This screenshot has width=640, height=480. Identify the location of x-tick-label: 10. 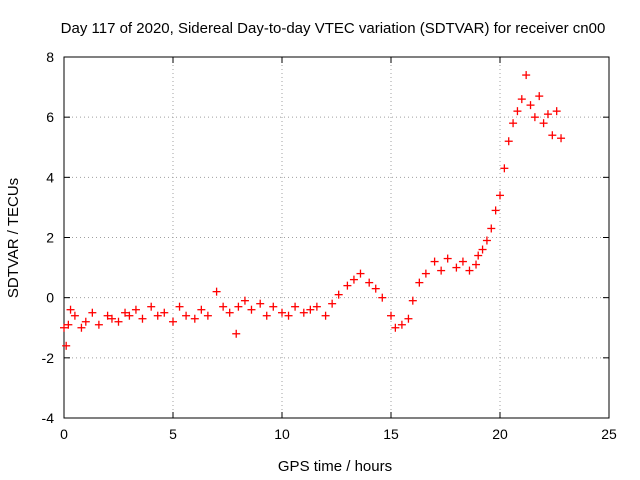
(282, 434).